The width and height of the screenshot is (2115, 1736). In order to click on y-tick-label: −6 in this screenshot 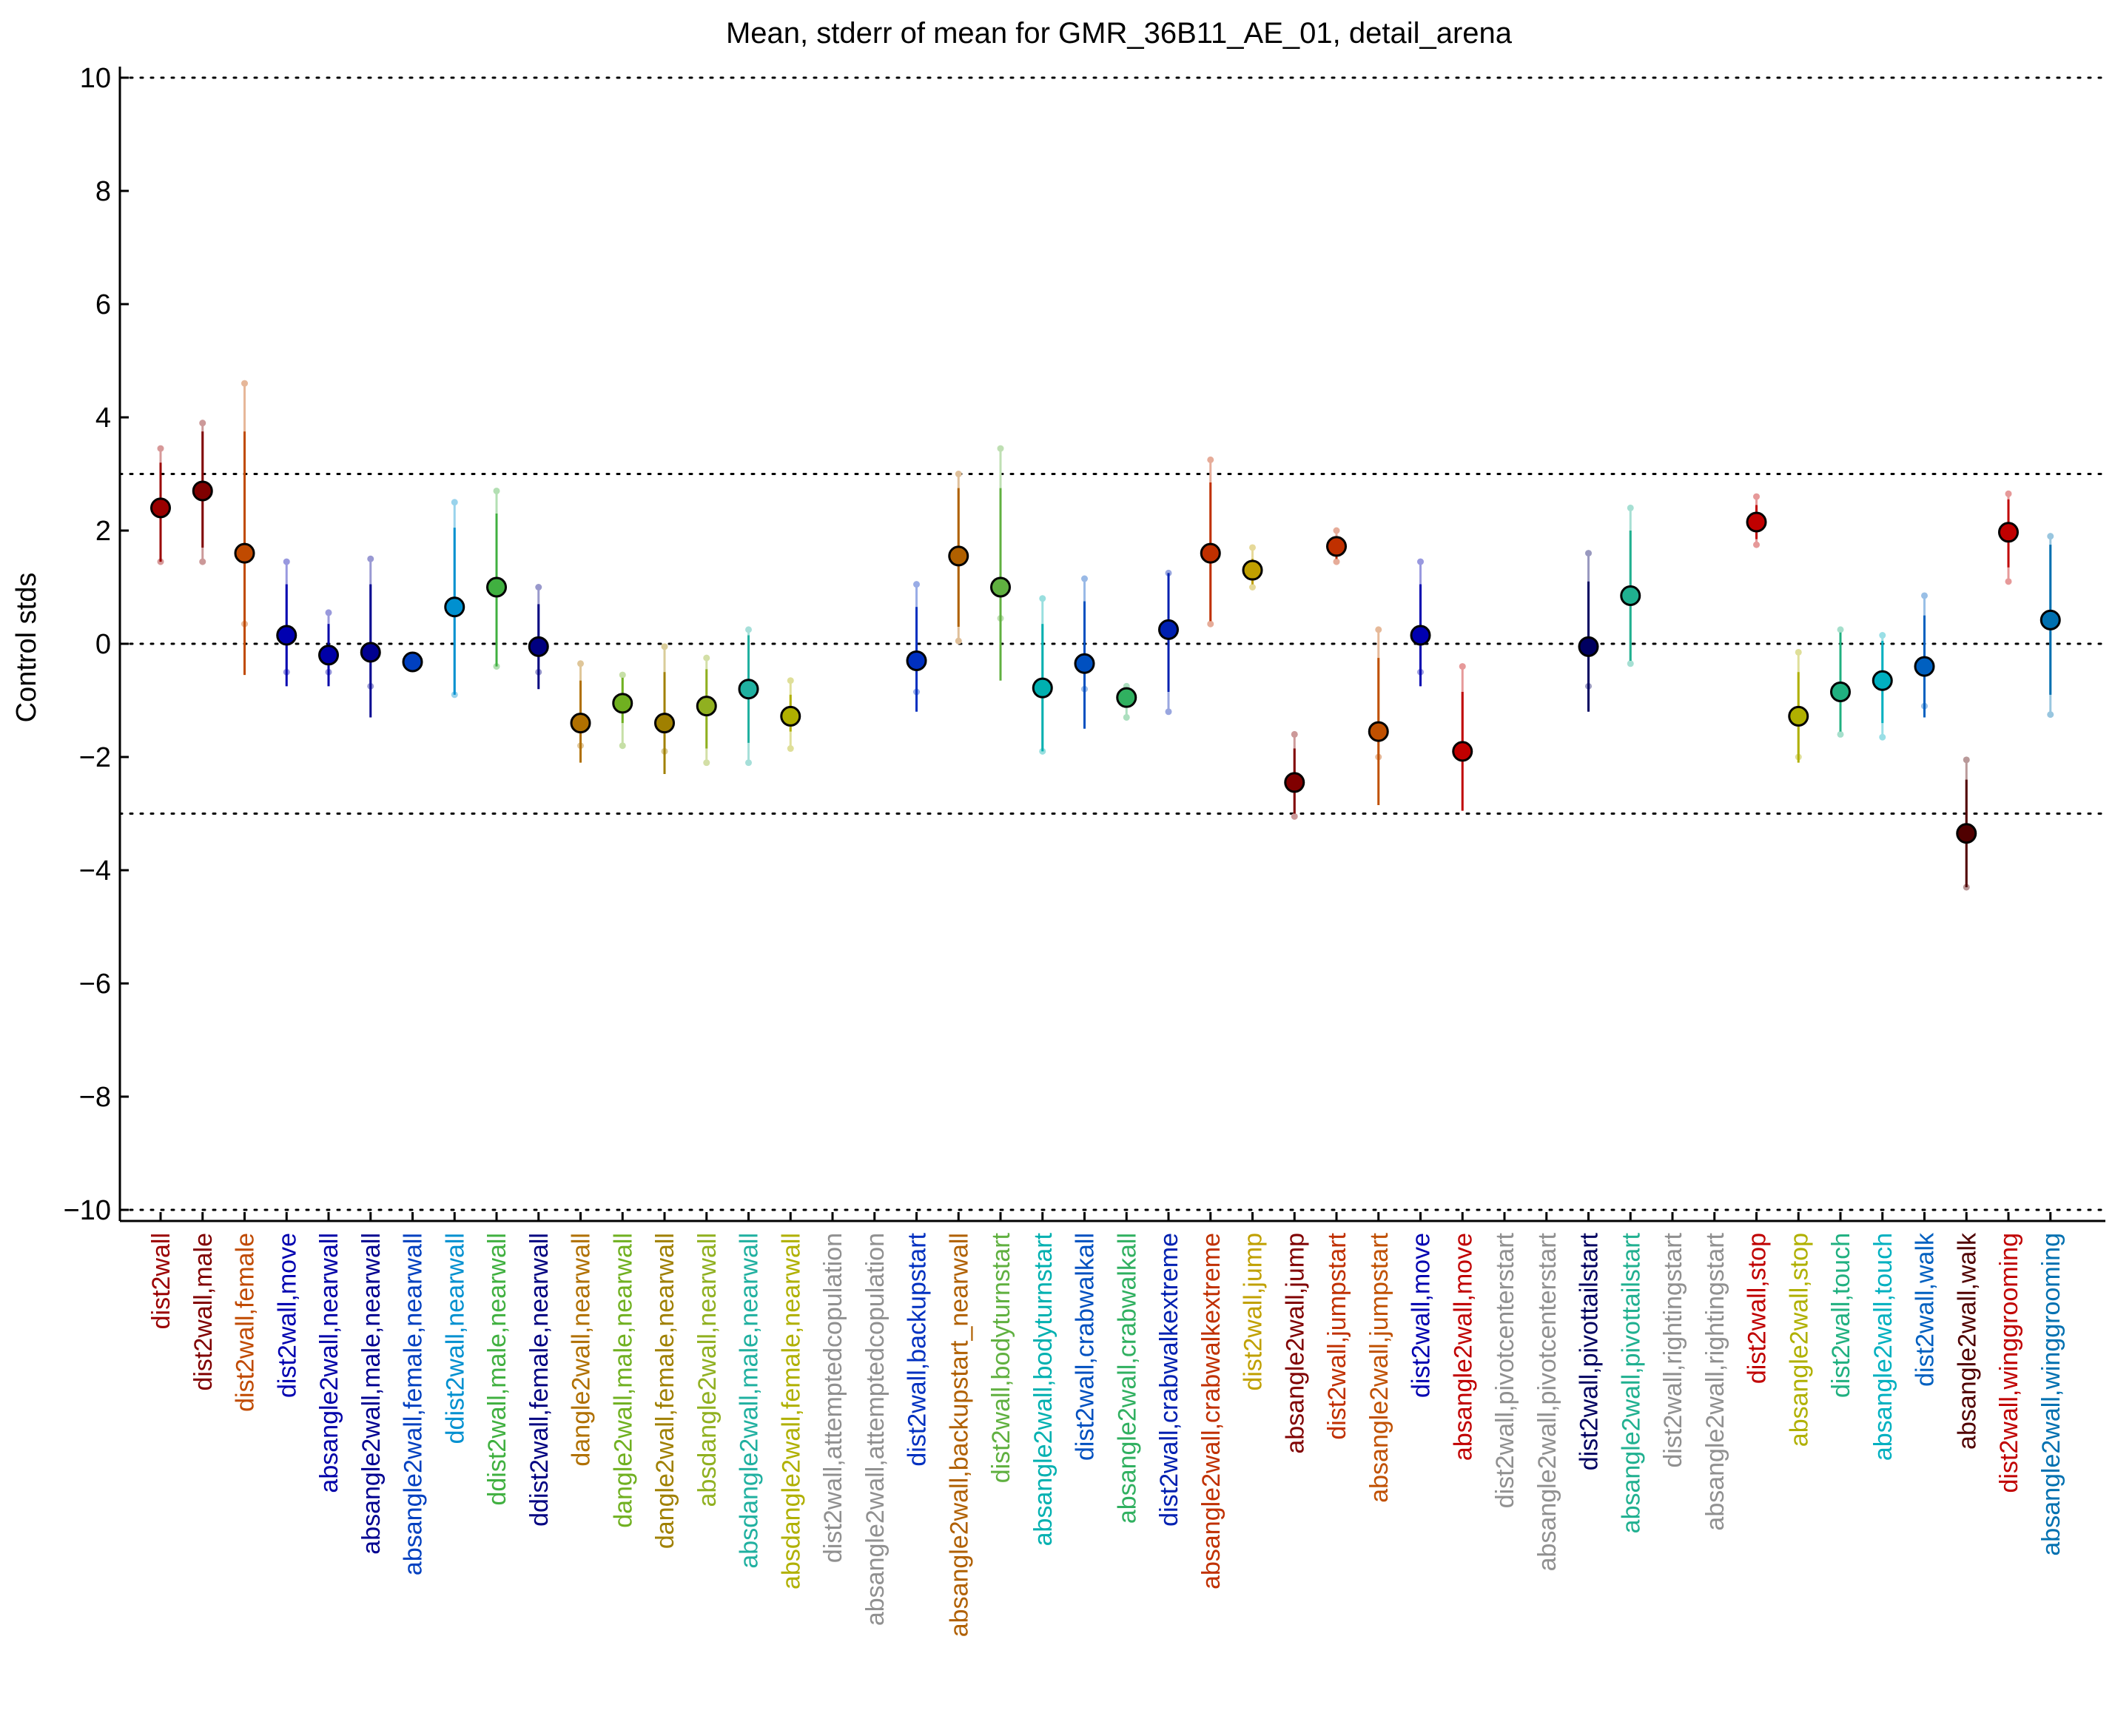, I will do `click(95, 984)`.